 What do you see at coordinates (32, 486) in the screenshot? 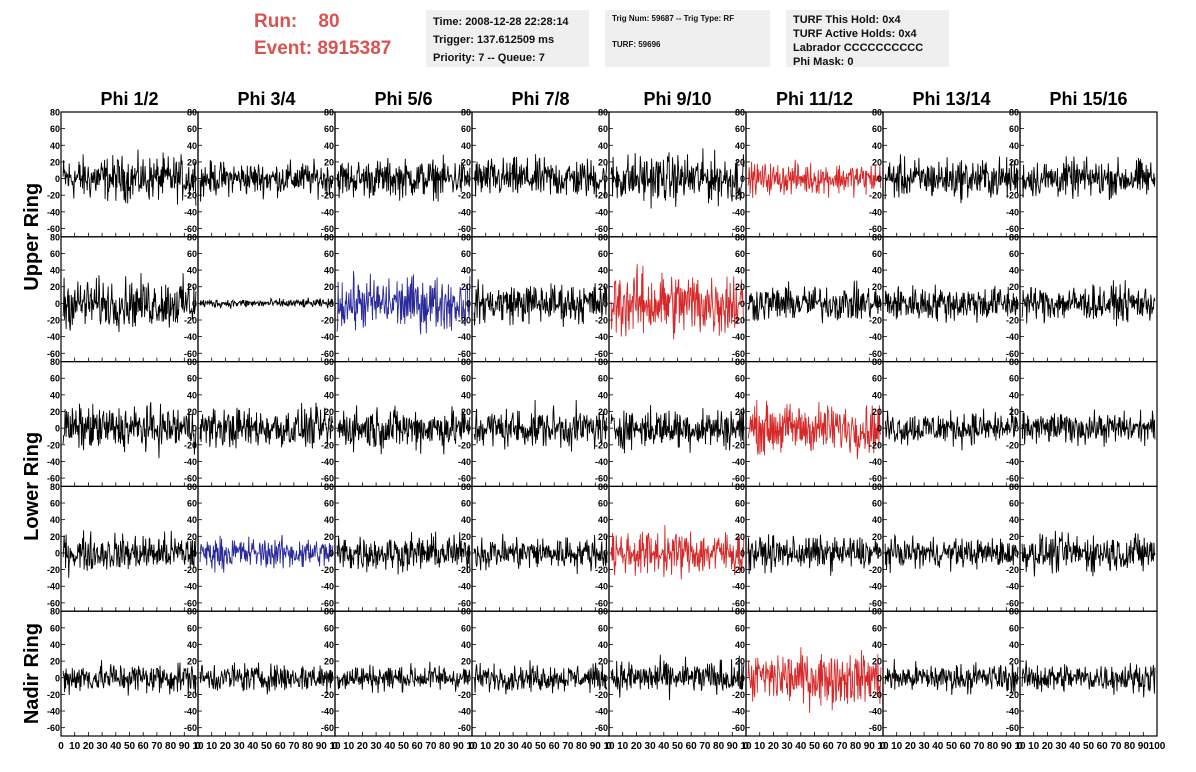
I see `row-label: Lower Ring` at bounding box center [32, 486].